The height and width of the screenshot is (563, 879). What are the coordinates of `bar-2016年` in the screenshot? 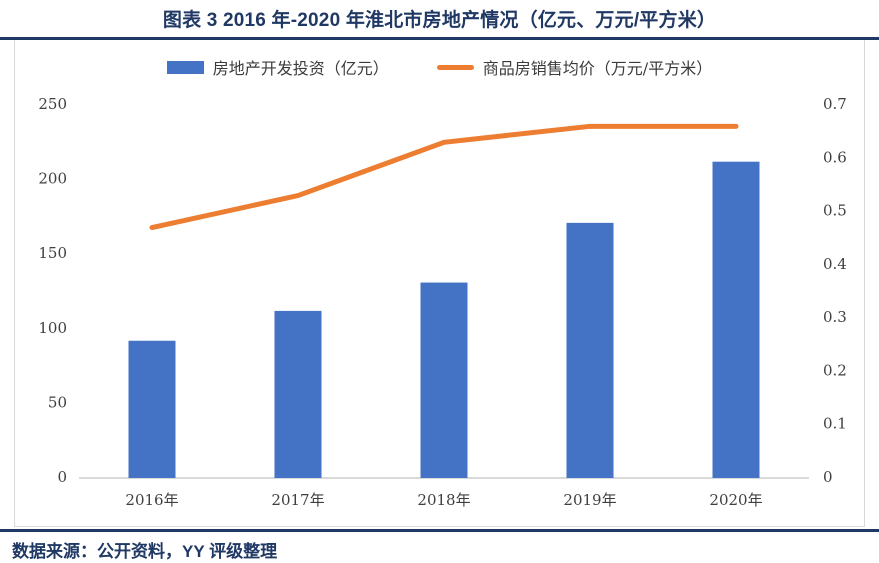 It's located at (152, 409).